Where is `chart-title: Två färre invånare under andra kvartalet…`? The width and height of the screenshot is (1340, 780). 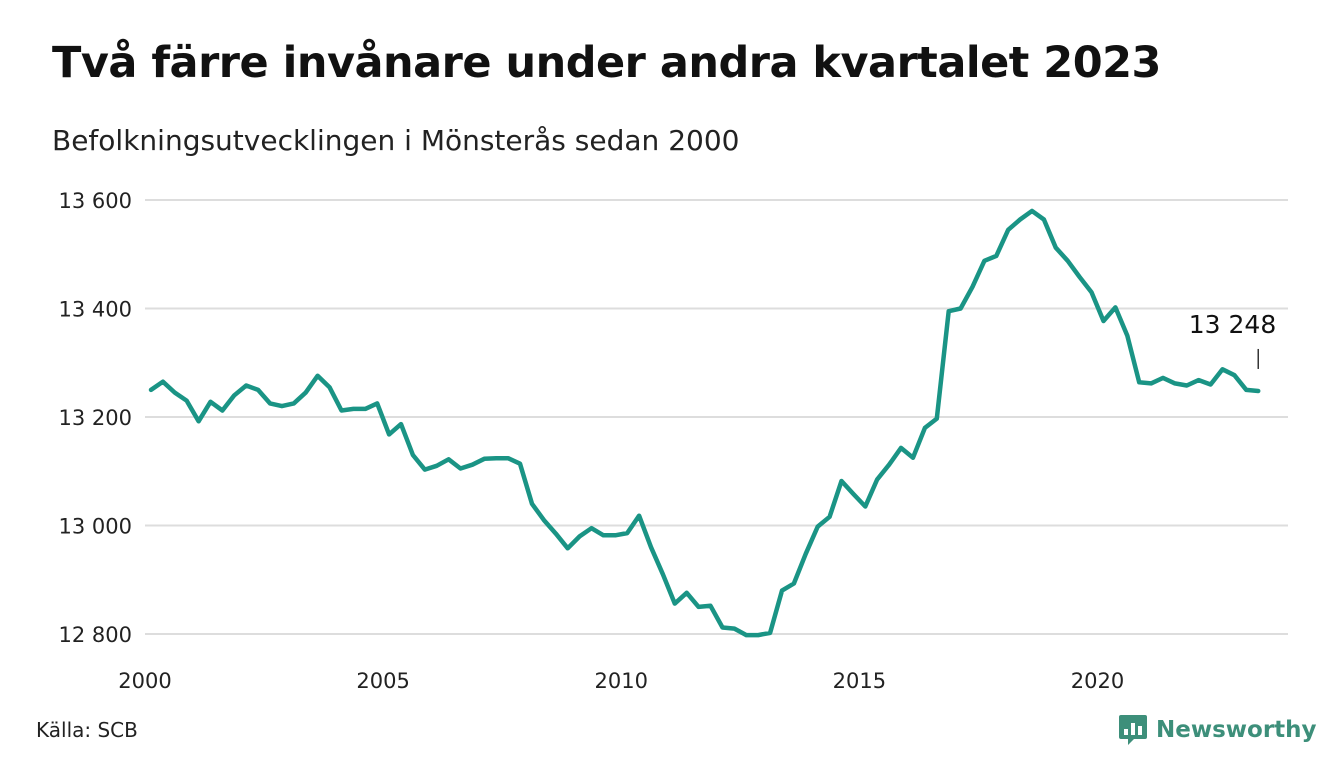 chart-title: Två färre invånare under andra kvartalet… is located at coordinates (606, 63).